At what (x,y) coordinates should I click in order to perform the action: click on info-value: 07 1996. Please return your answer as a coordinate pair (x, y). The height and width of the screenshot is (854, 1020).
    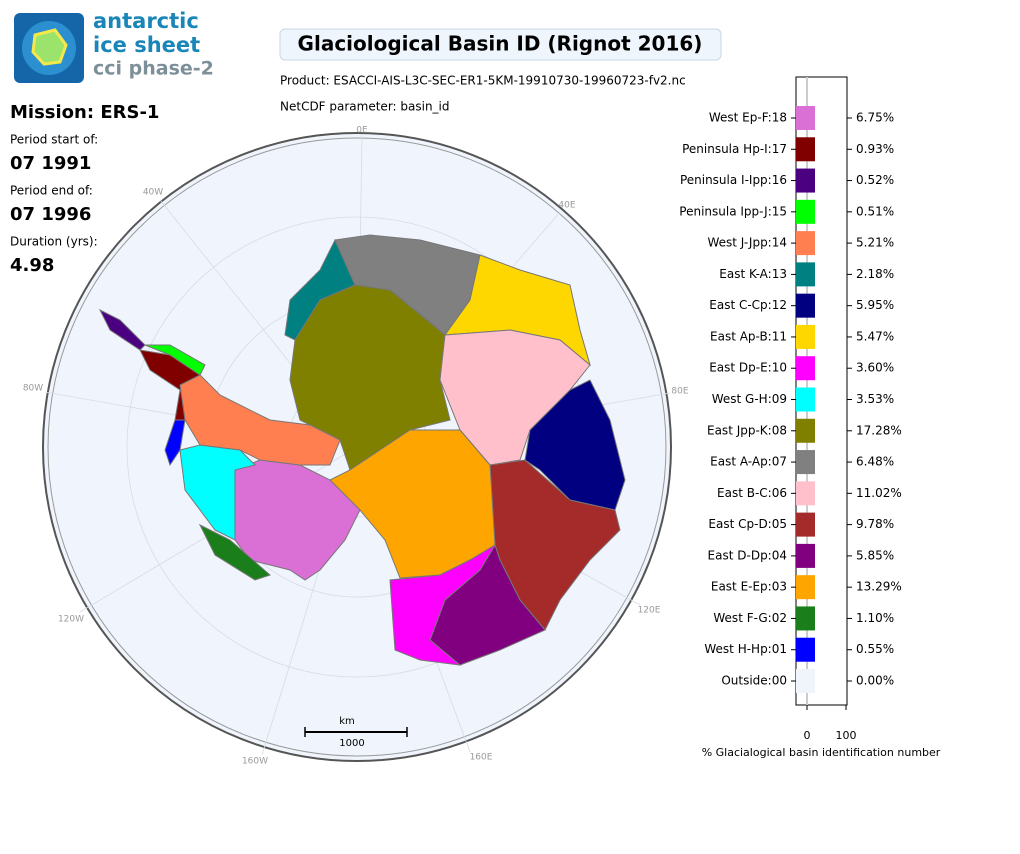
    Looking at the image, I should click on (50, 214).